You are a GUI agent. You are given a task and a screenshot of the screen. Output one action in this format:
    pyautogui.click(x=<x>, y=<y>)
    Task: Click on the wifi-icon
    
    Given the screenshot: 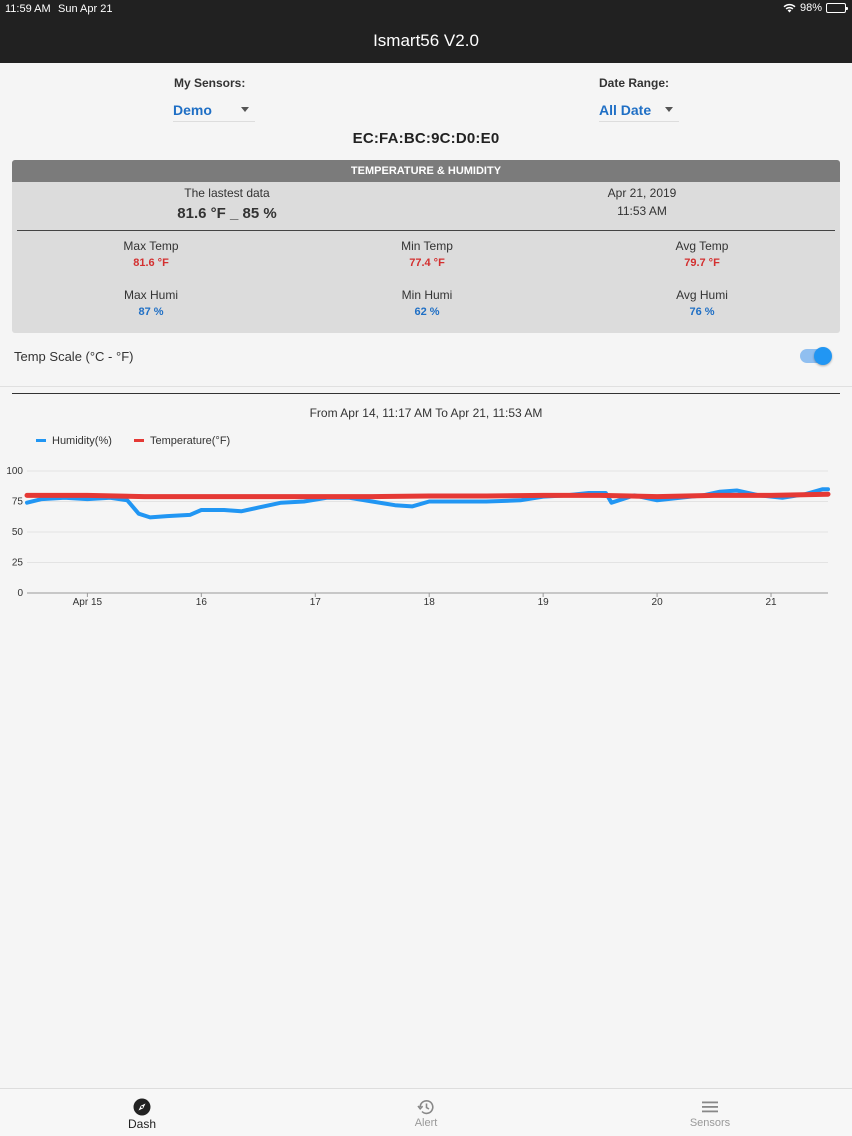 What is the action you would take?
    pyautogui.click(x=789, y=8)
    